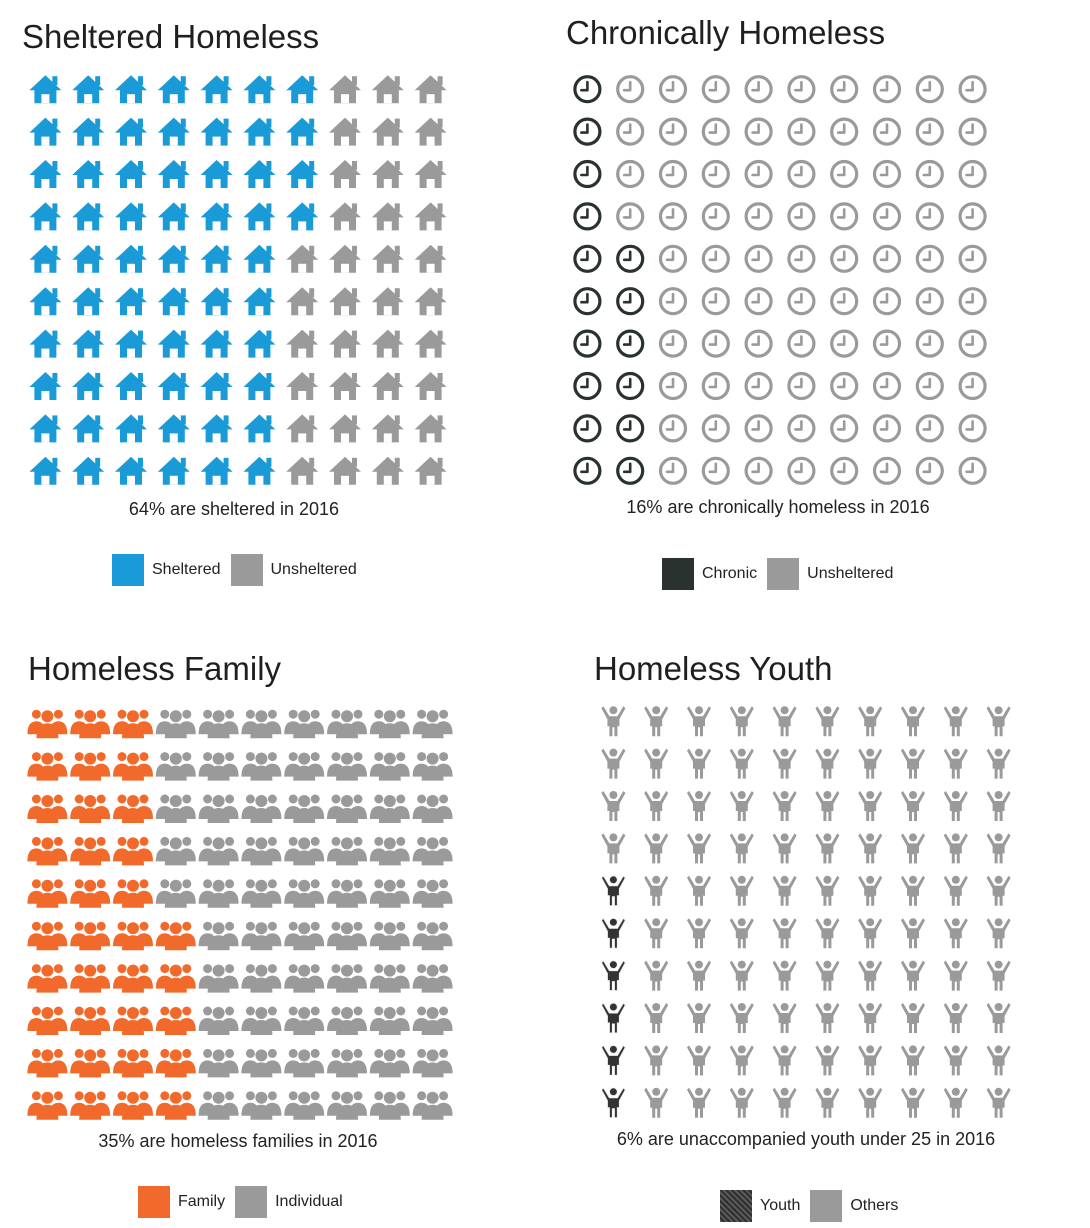  Describe the element at coordinates (245, 1202) in the screenshot. I see `family-legend: Family Individual` at that location.